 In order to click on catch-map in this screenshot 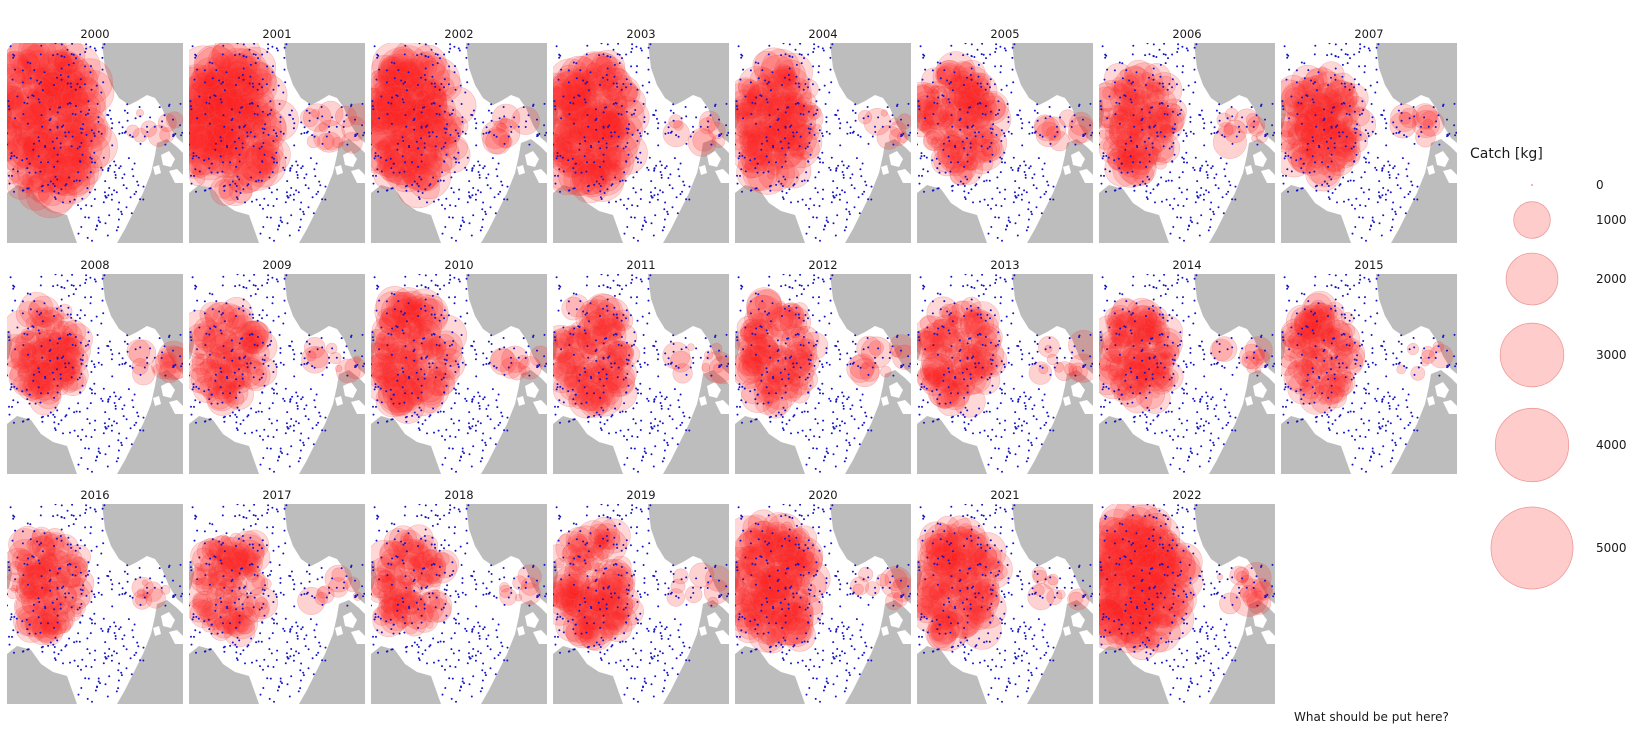, I will do `click(459, 143)`.